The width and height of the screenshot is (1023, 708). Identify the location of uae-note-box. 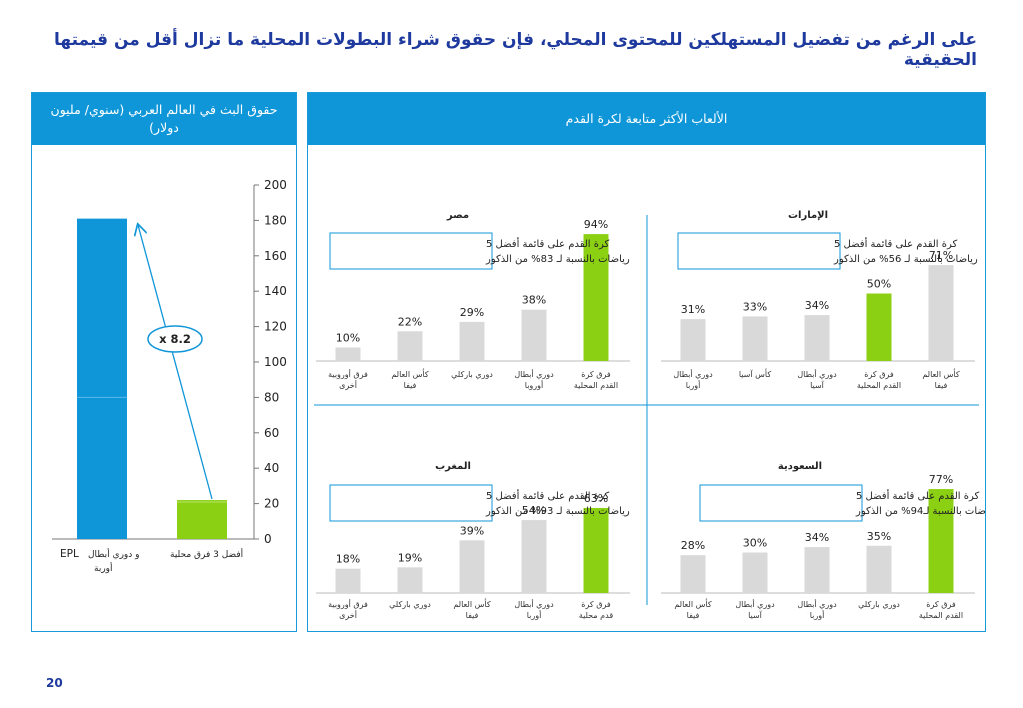
(759, 251).